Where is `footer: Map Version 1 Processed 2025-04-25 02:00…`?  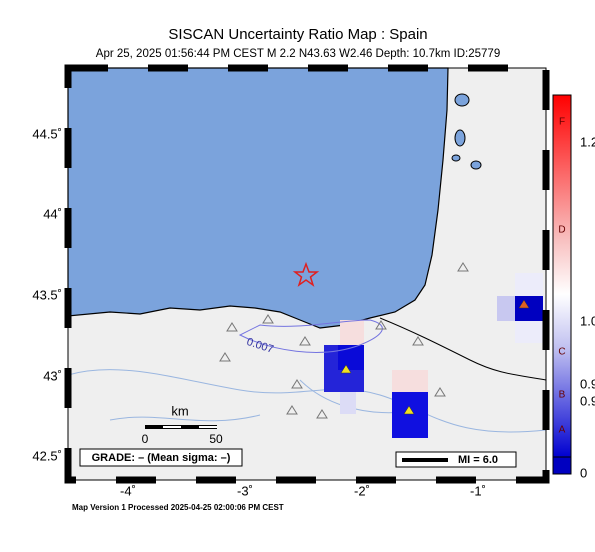 footer: Map Version 1 Processed 2025-04-25 02:00… is located at coordinates (178, 507).